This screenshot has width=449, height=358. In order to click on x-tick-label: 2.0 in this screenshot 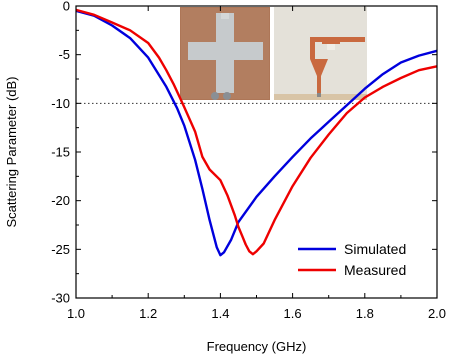, I will do `click(437, 313)`.